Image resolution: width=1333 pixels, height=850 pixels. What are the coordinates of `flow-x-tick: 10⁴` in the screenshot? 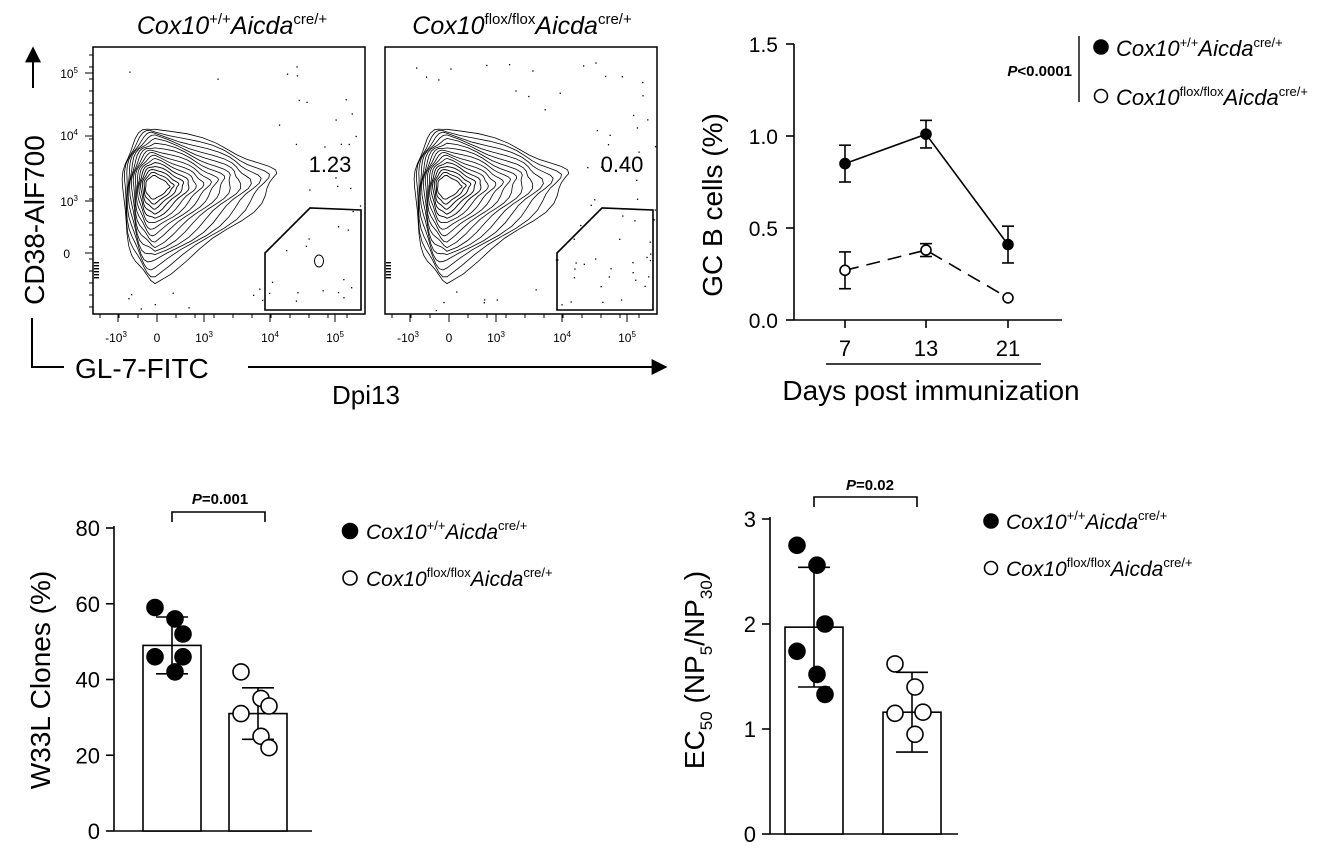 It's located at (562, 337).